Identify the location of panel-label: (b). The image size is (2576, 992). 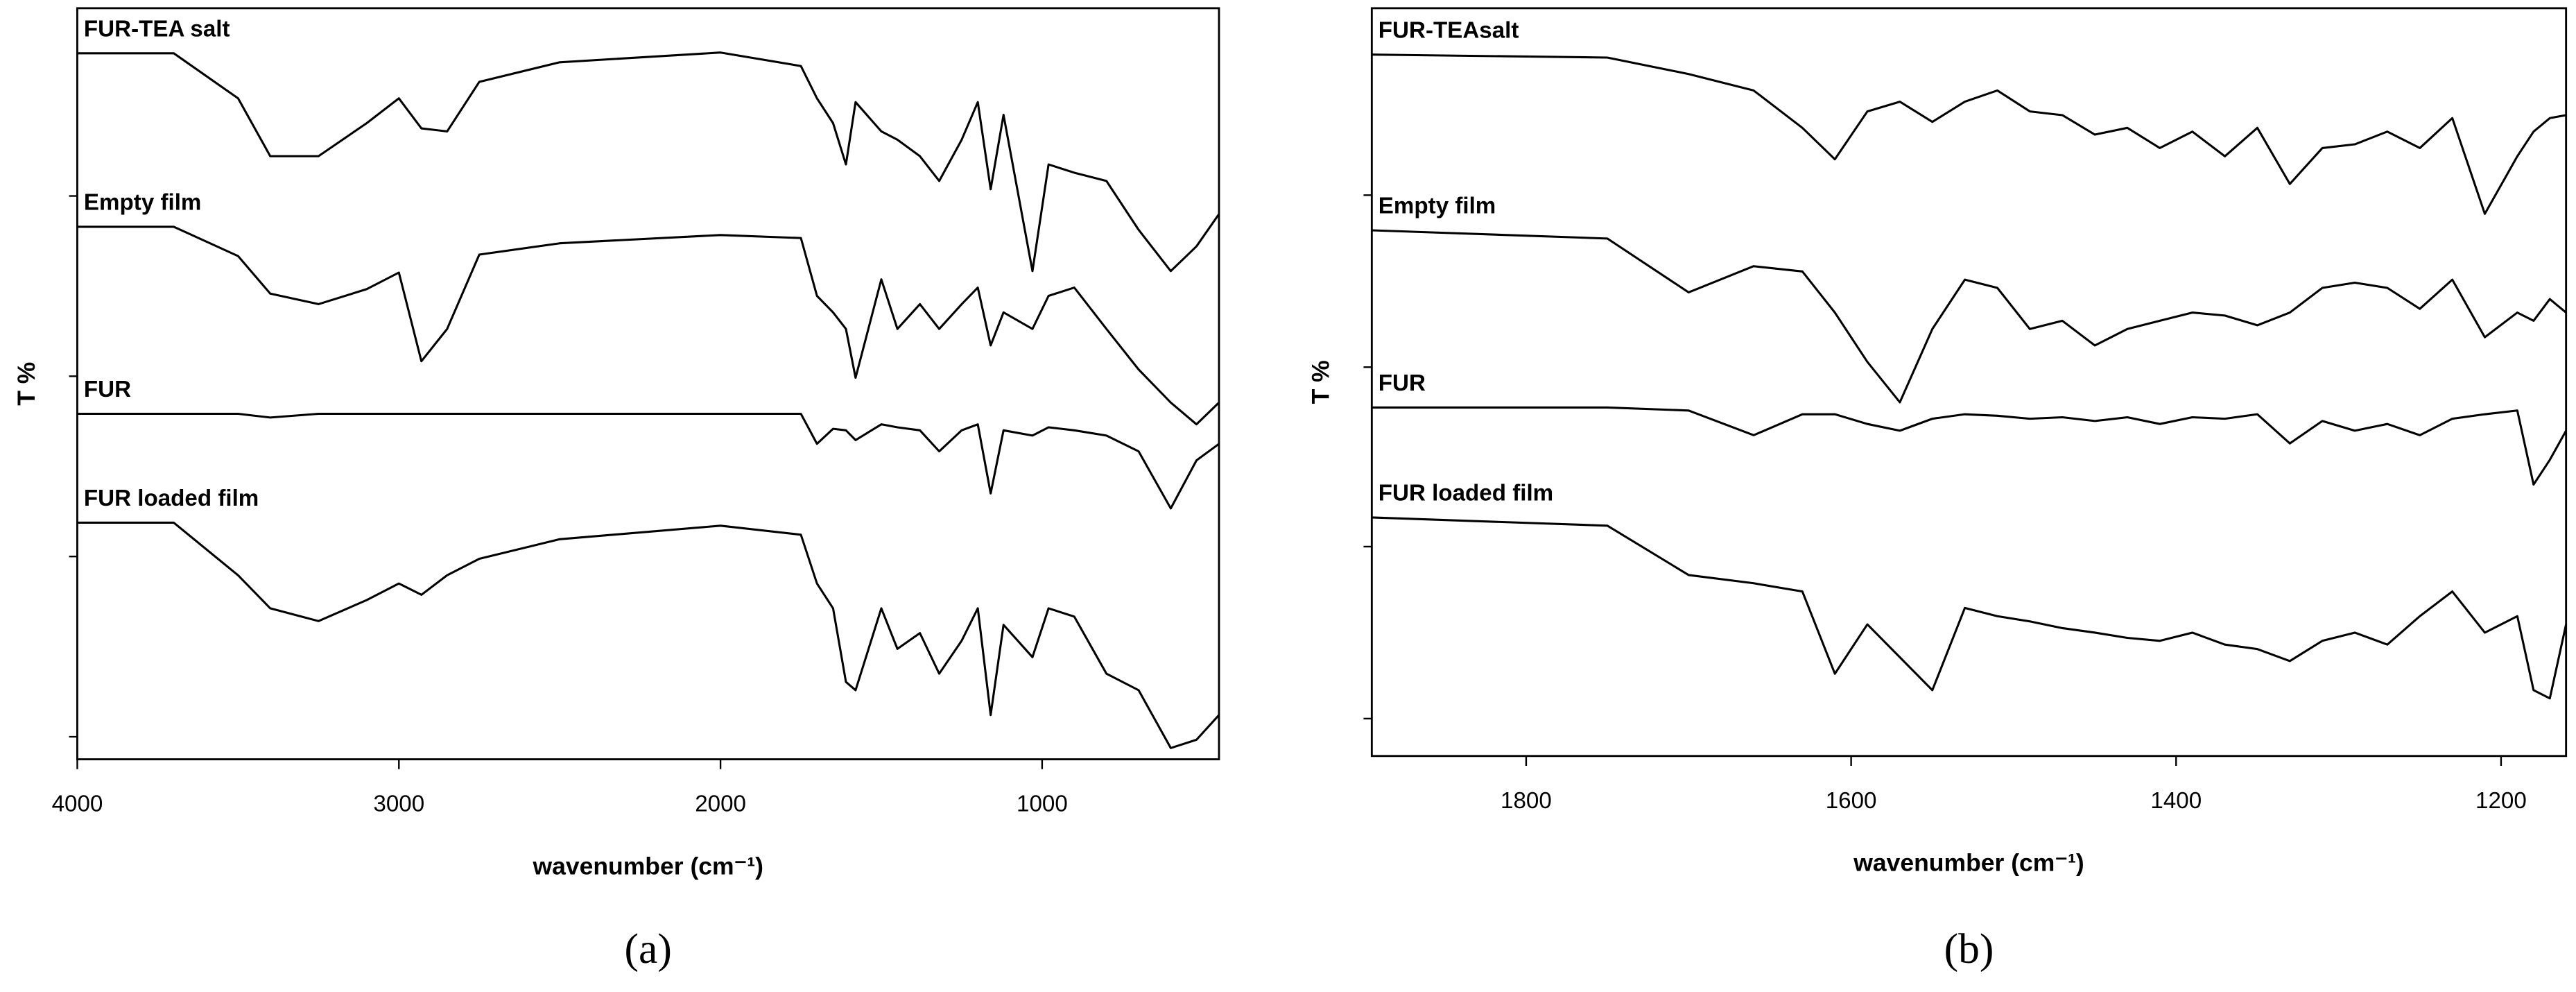
(1969, 949).